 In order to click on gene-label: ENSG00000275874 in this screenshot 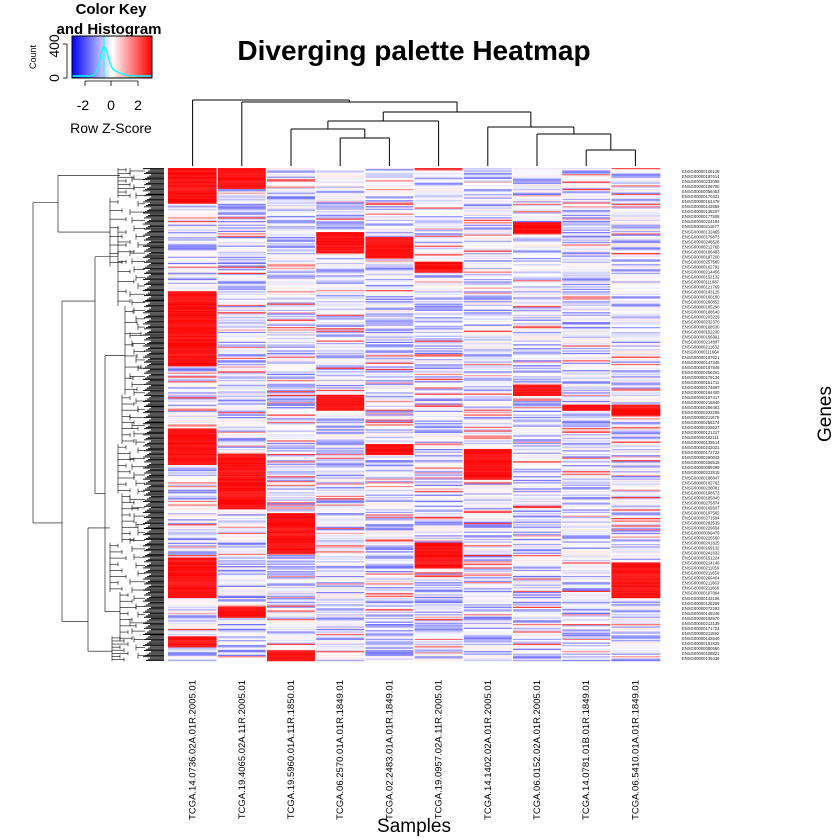, I will do `click(701, 502)`.